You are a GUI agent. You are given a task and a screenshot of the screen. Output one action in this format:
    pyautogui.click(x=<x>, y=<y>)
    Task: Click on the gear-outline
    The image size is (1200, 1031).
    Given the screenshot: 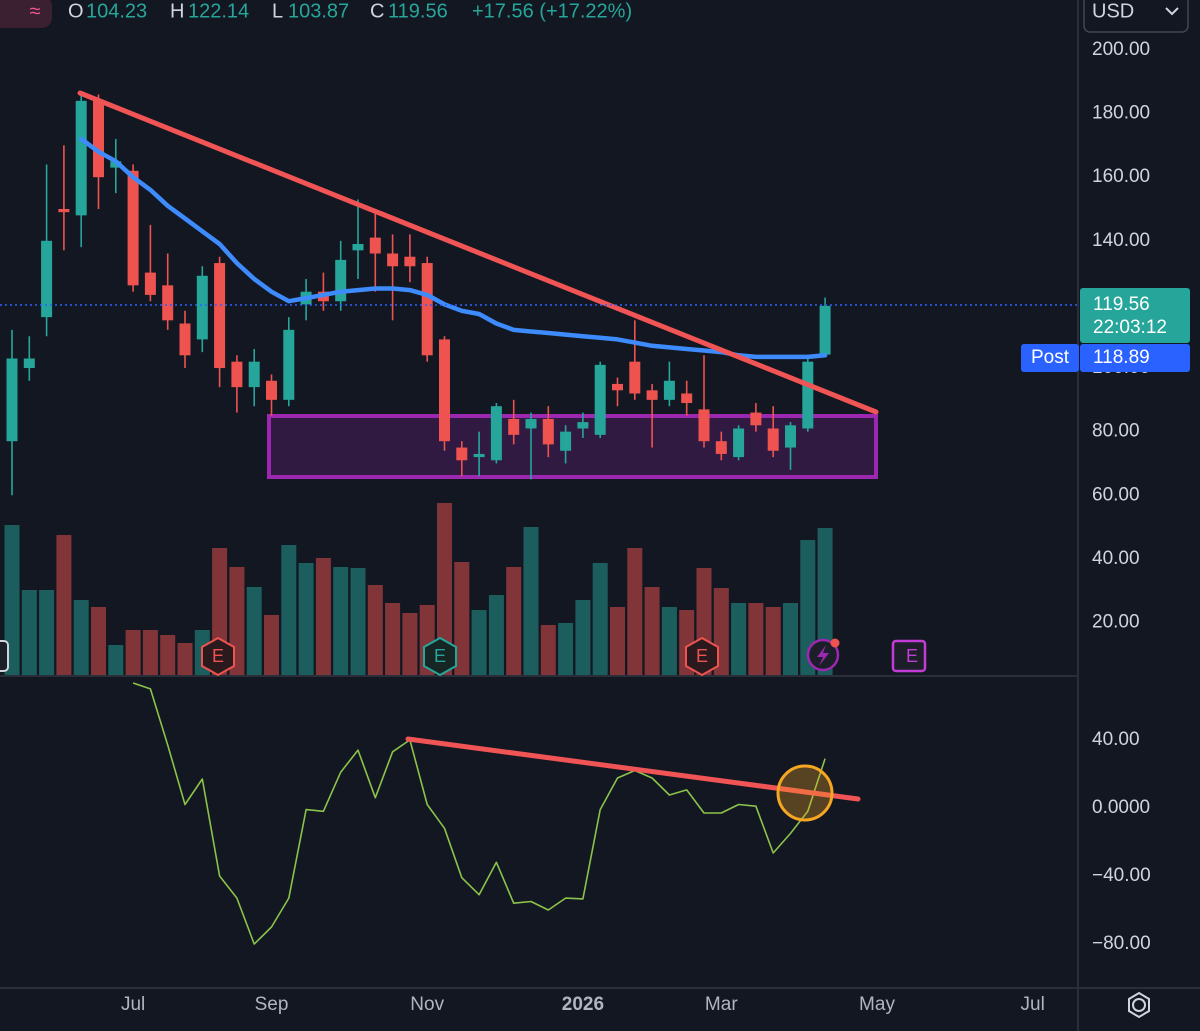 What is the action you would take?
    pyautogui.click(x=1139, y=1005)
    